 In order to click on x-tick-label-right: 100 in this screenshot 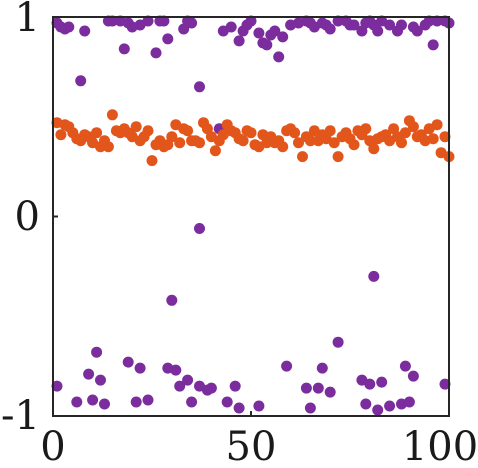, I will do `click(440, 446)`.